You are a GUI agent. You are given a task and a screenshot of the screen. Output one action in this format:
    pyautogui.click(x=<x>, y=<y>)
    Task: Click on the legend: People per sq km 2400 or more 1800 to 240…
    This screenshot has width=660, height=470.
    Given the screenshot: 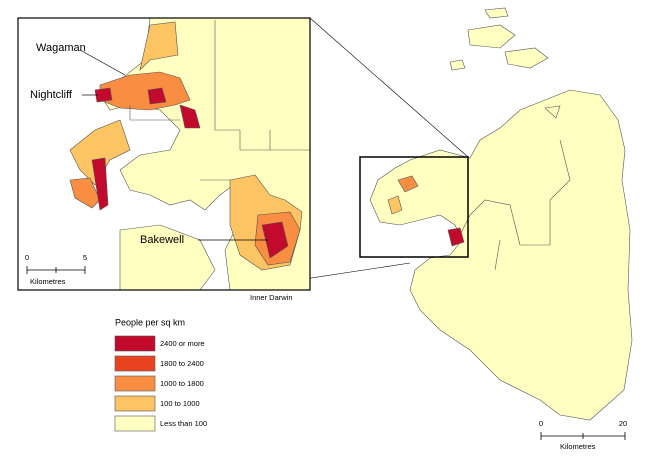 What is the action you would take?
    pyautogui.click(x=160, y=374)
    